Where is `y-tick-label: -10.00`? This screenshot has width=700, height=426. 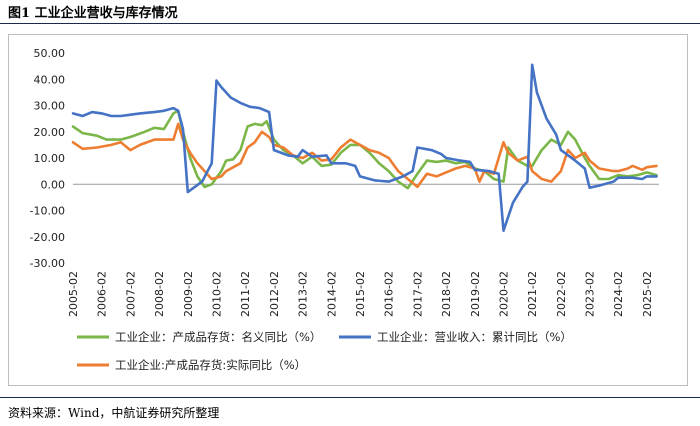 y-tick-label: -10.00 is located at coordinates (47, 211).